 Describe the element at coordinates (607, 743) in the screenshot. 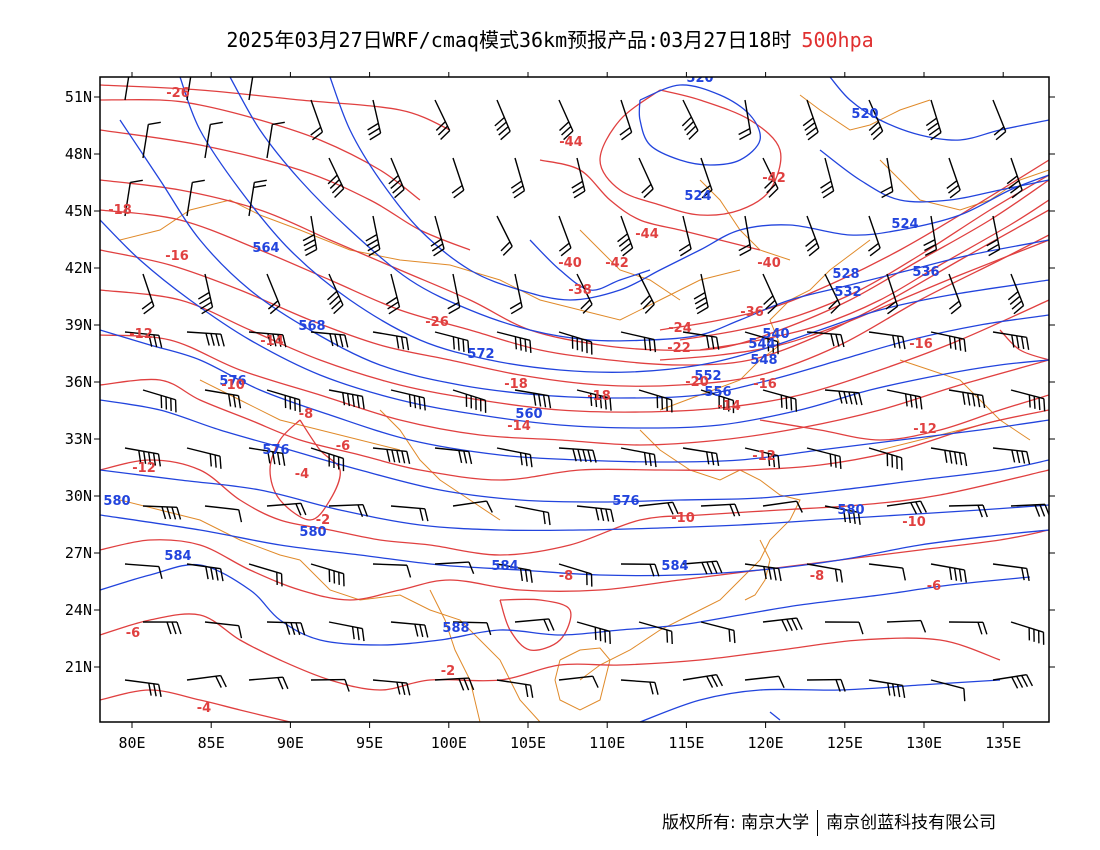

I see `lon-label: 110E` at that location.